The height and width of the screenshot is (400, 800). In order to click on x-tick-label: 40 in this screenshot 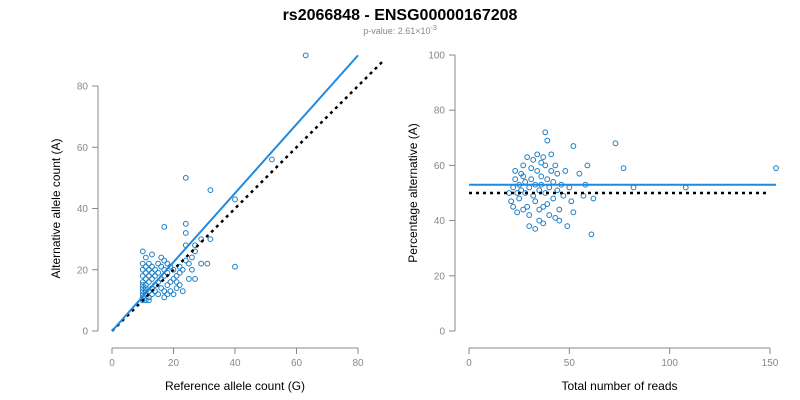, I will do `click(235, 363)`.